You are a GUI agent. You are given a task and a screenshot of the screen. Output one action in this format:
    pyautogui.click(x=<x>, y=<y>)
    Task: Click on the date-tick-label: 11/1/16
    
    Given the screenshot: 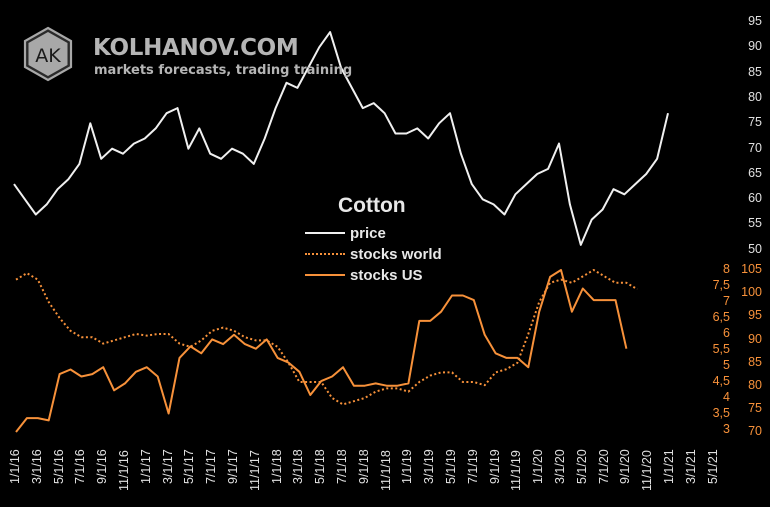 What is the action you would take?
    pyautogui.click(x=124, y=471)
    